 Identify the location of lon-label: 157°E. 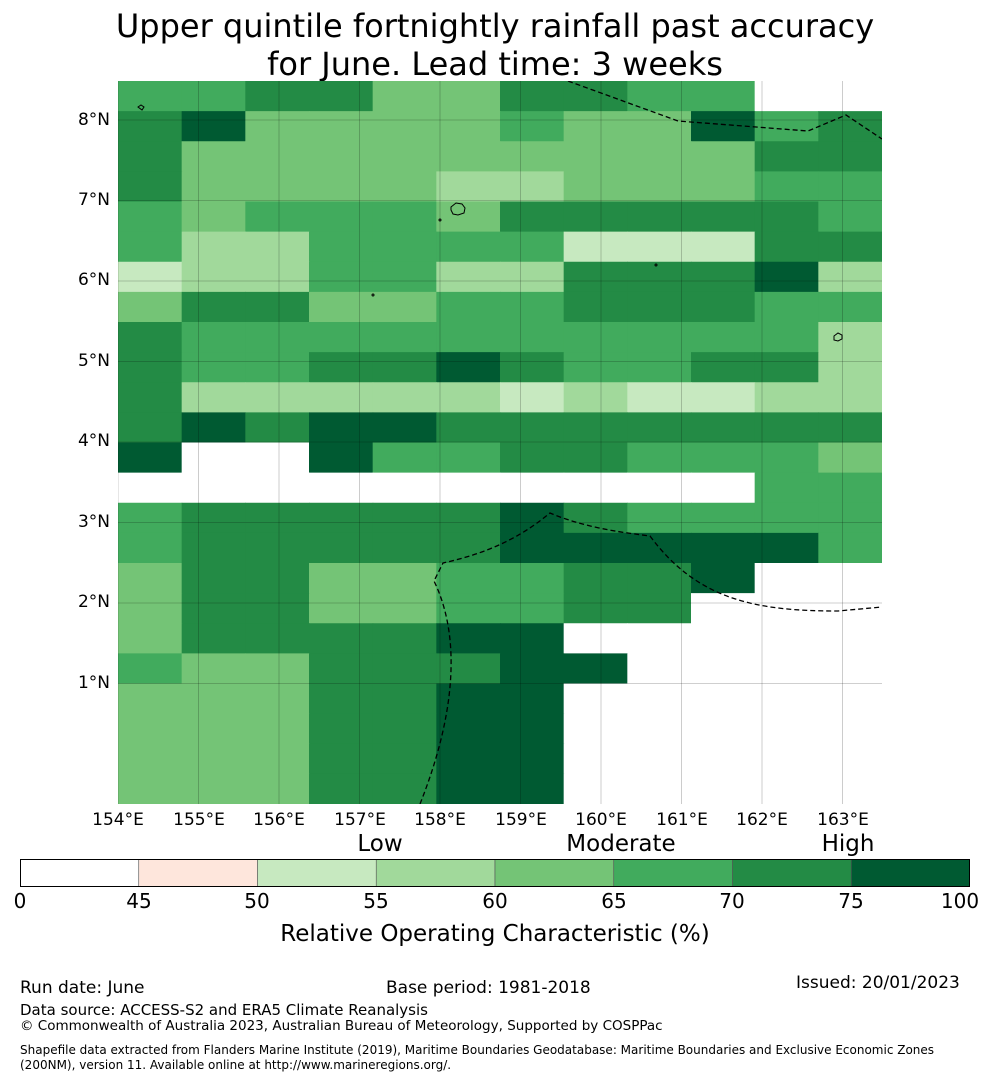
(360, 820).